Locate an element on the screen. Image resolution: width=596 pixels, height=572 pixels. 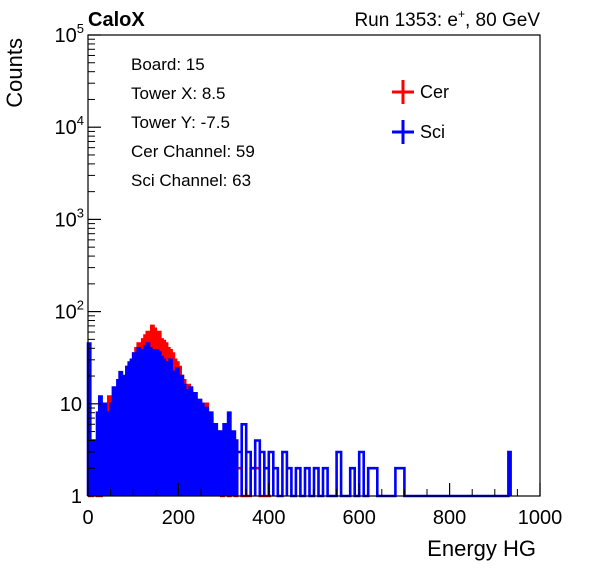
x-tick-label: 800 is located at coordinates (449, 518).